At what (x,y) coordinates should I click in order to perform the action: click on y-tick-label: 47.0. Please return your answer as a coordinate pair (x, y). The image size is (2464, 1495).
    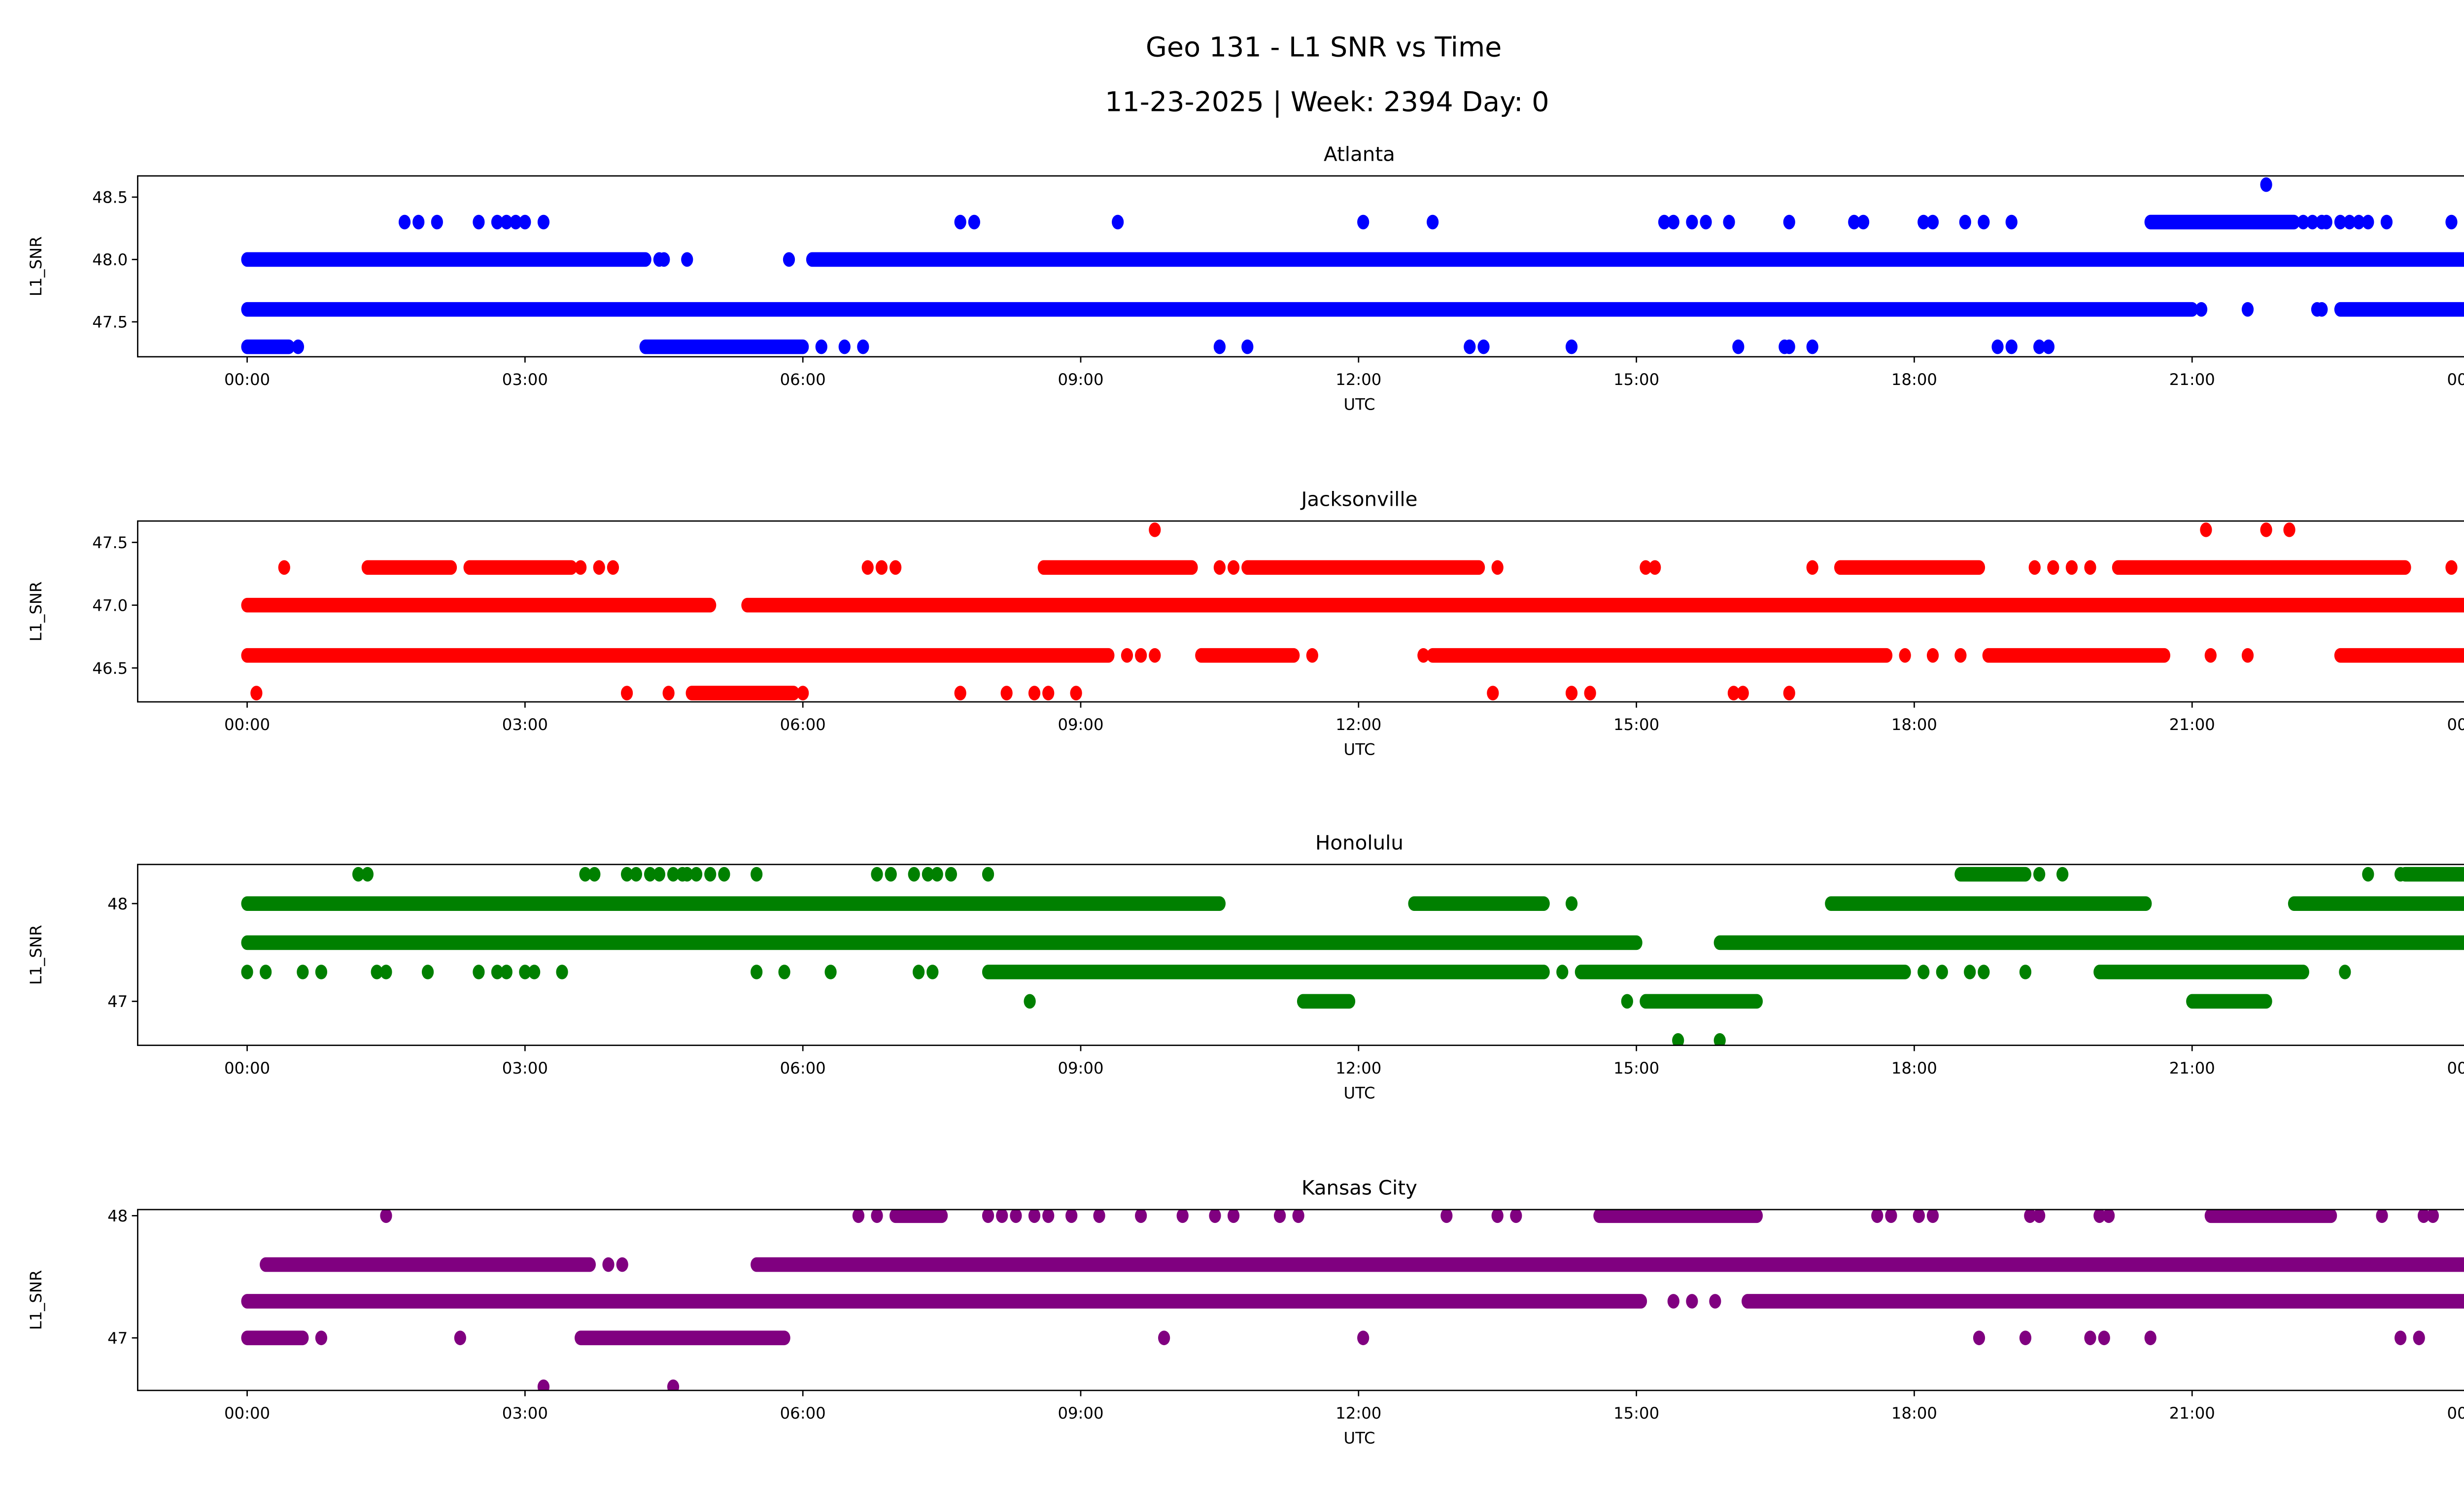
    Looking at the image, I should click on (110, 605).